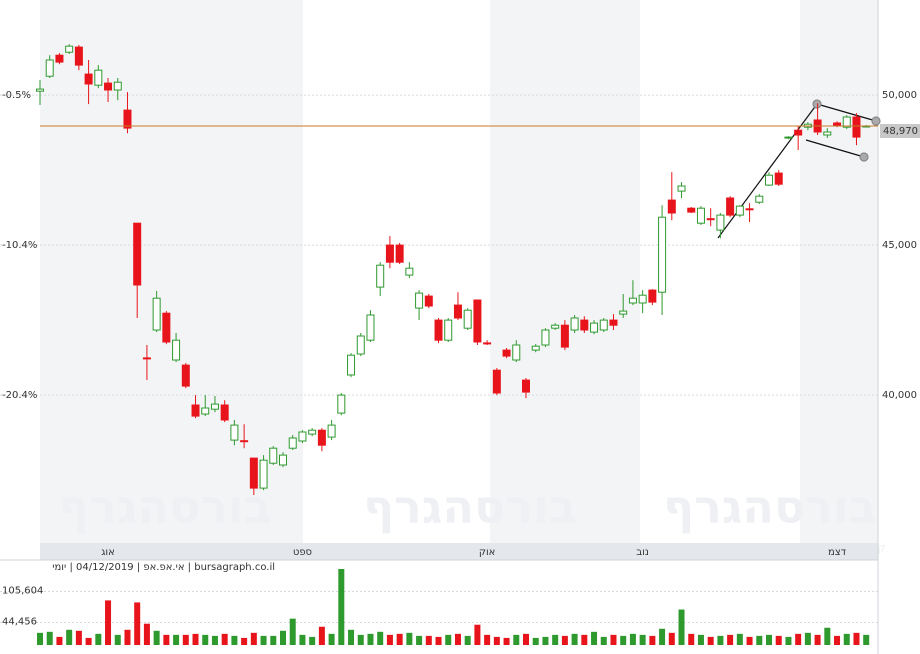  Describe the element at coordinates (16, 95) in the screenshot. I see `y-pct-label: -0.5%` at that location.